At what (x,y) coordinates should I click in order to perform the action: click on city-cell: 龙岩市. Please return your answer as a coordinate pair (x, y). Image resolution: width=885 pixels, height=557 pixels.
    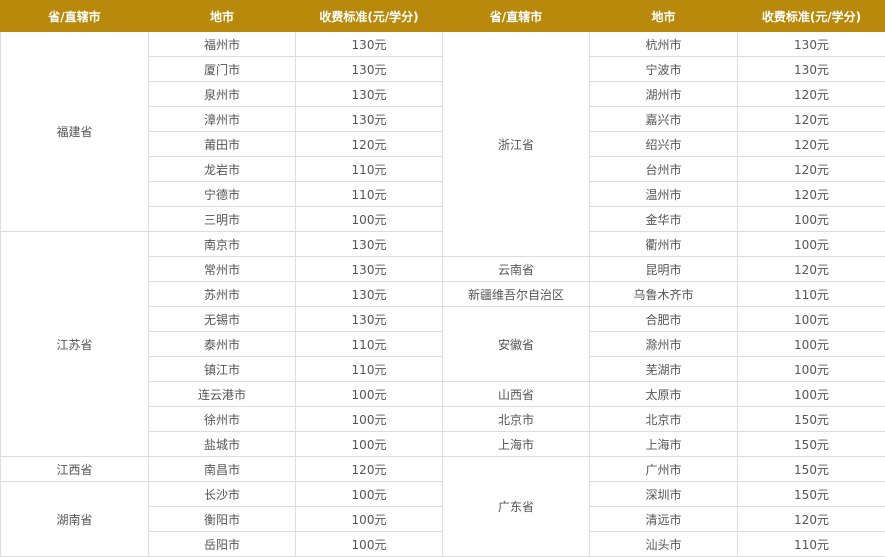
    Looking at the image, I should click on (222, 169).